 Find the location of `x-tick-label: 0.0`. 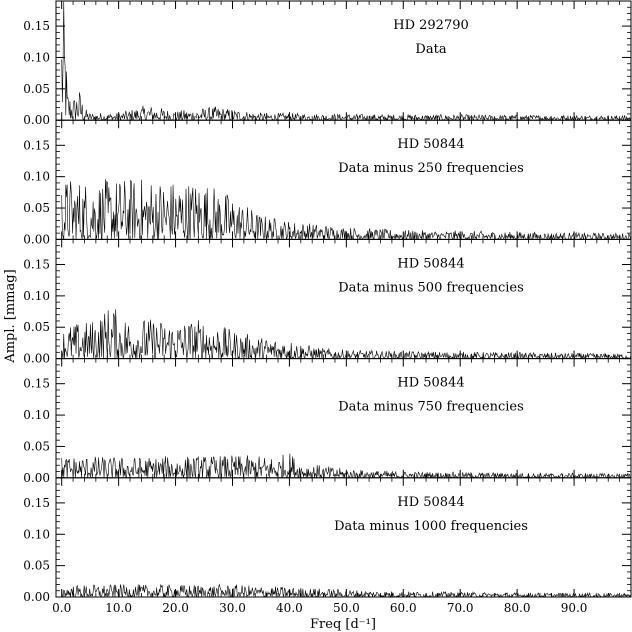

x-tick-label: 0.0 is located at coordinates (61, 608).